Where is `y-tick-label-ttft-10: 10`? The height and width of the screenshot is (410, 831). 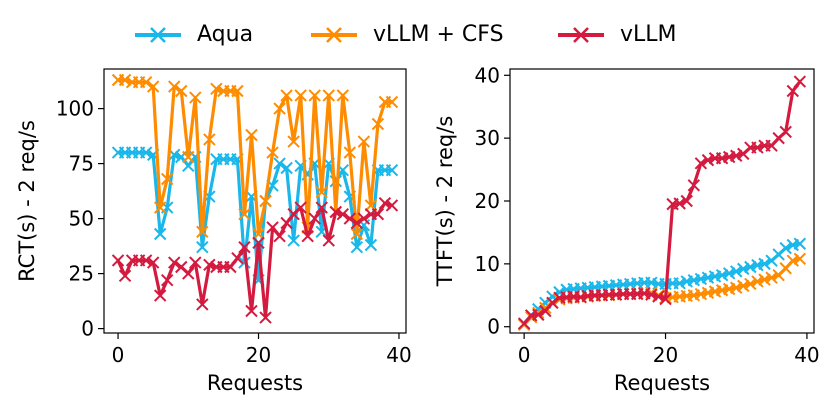 y-tick-label-ttft-10: 10 is located at coordinates (487, 264).